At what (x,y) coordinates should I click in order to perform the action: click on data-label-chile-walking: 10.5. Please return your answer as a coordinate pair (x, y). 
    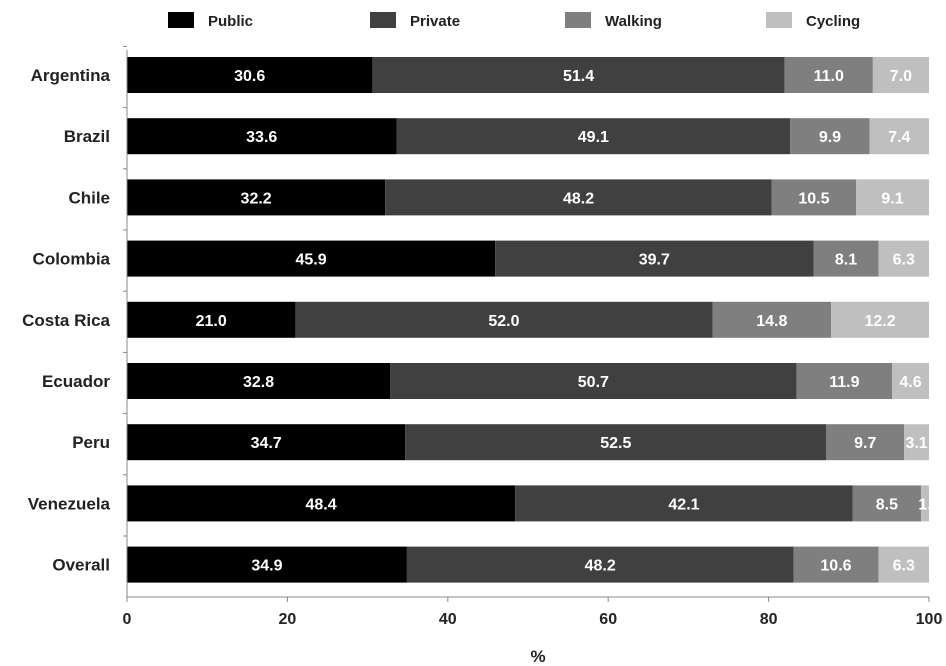
    Looking at the image, I should click on (813, 198).